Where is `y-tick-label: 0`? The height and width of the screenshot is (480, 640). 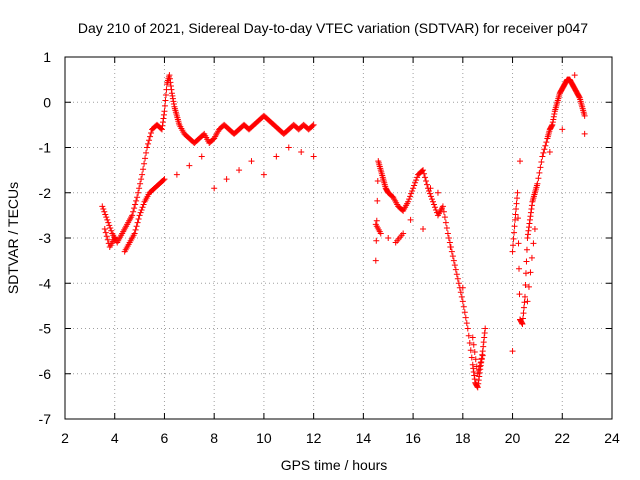
y-tick-label: 0 is located at coordinates (47, 102).